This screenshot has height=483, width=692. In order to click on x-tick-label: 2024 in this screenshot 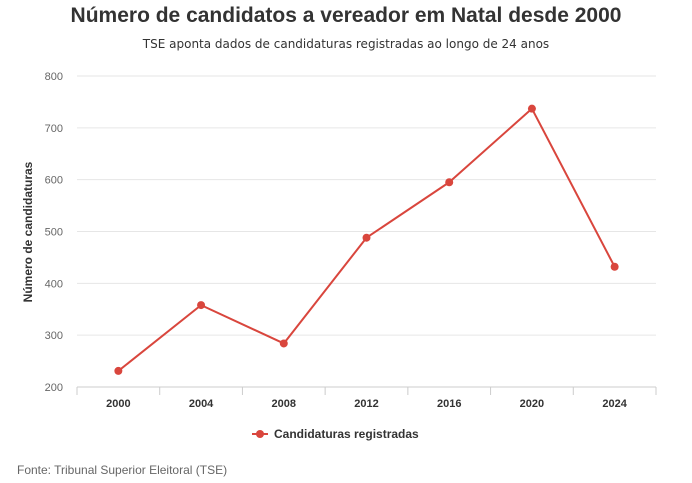, I will do `click(614, 404)`.